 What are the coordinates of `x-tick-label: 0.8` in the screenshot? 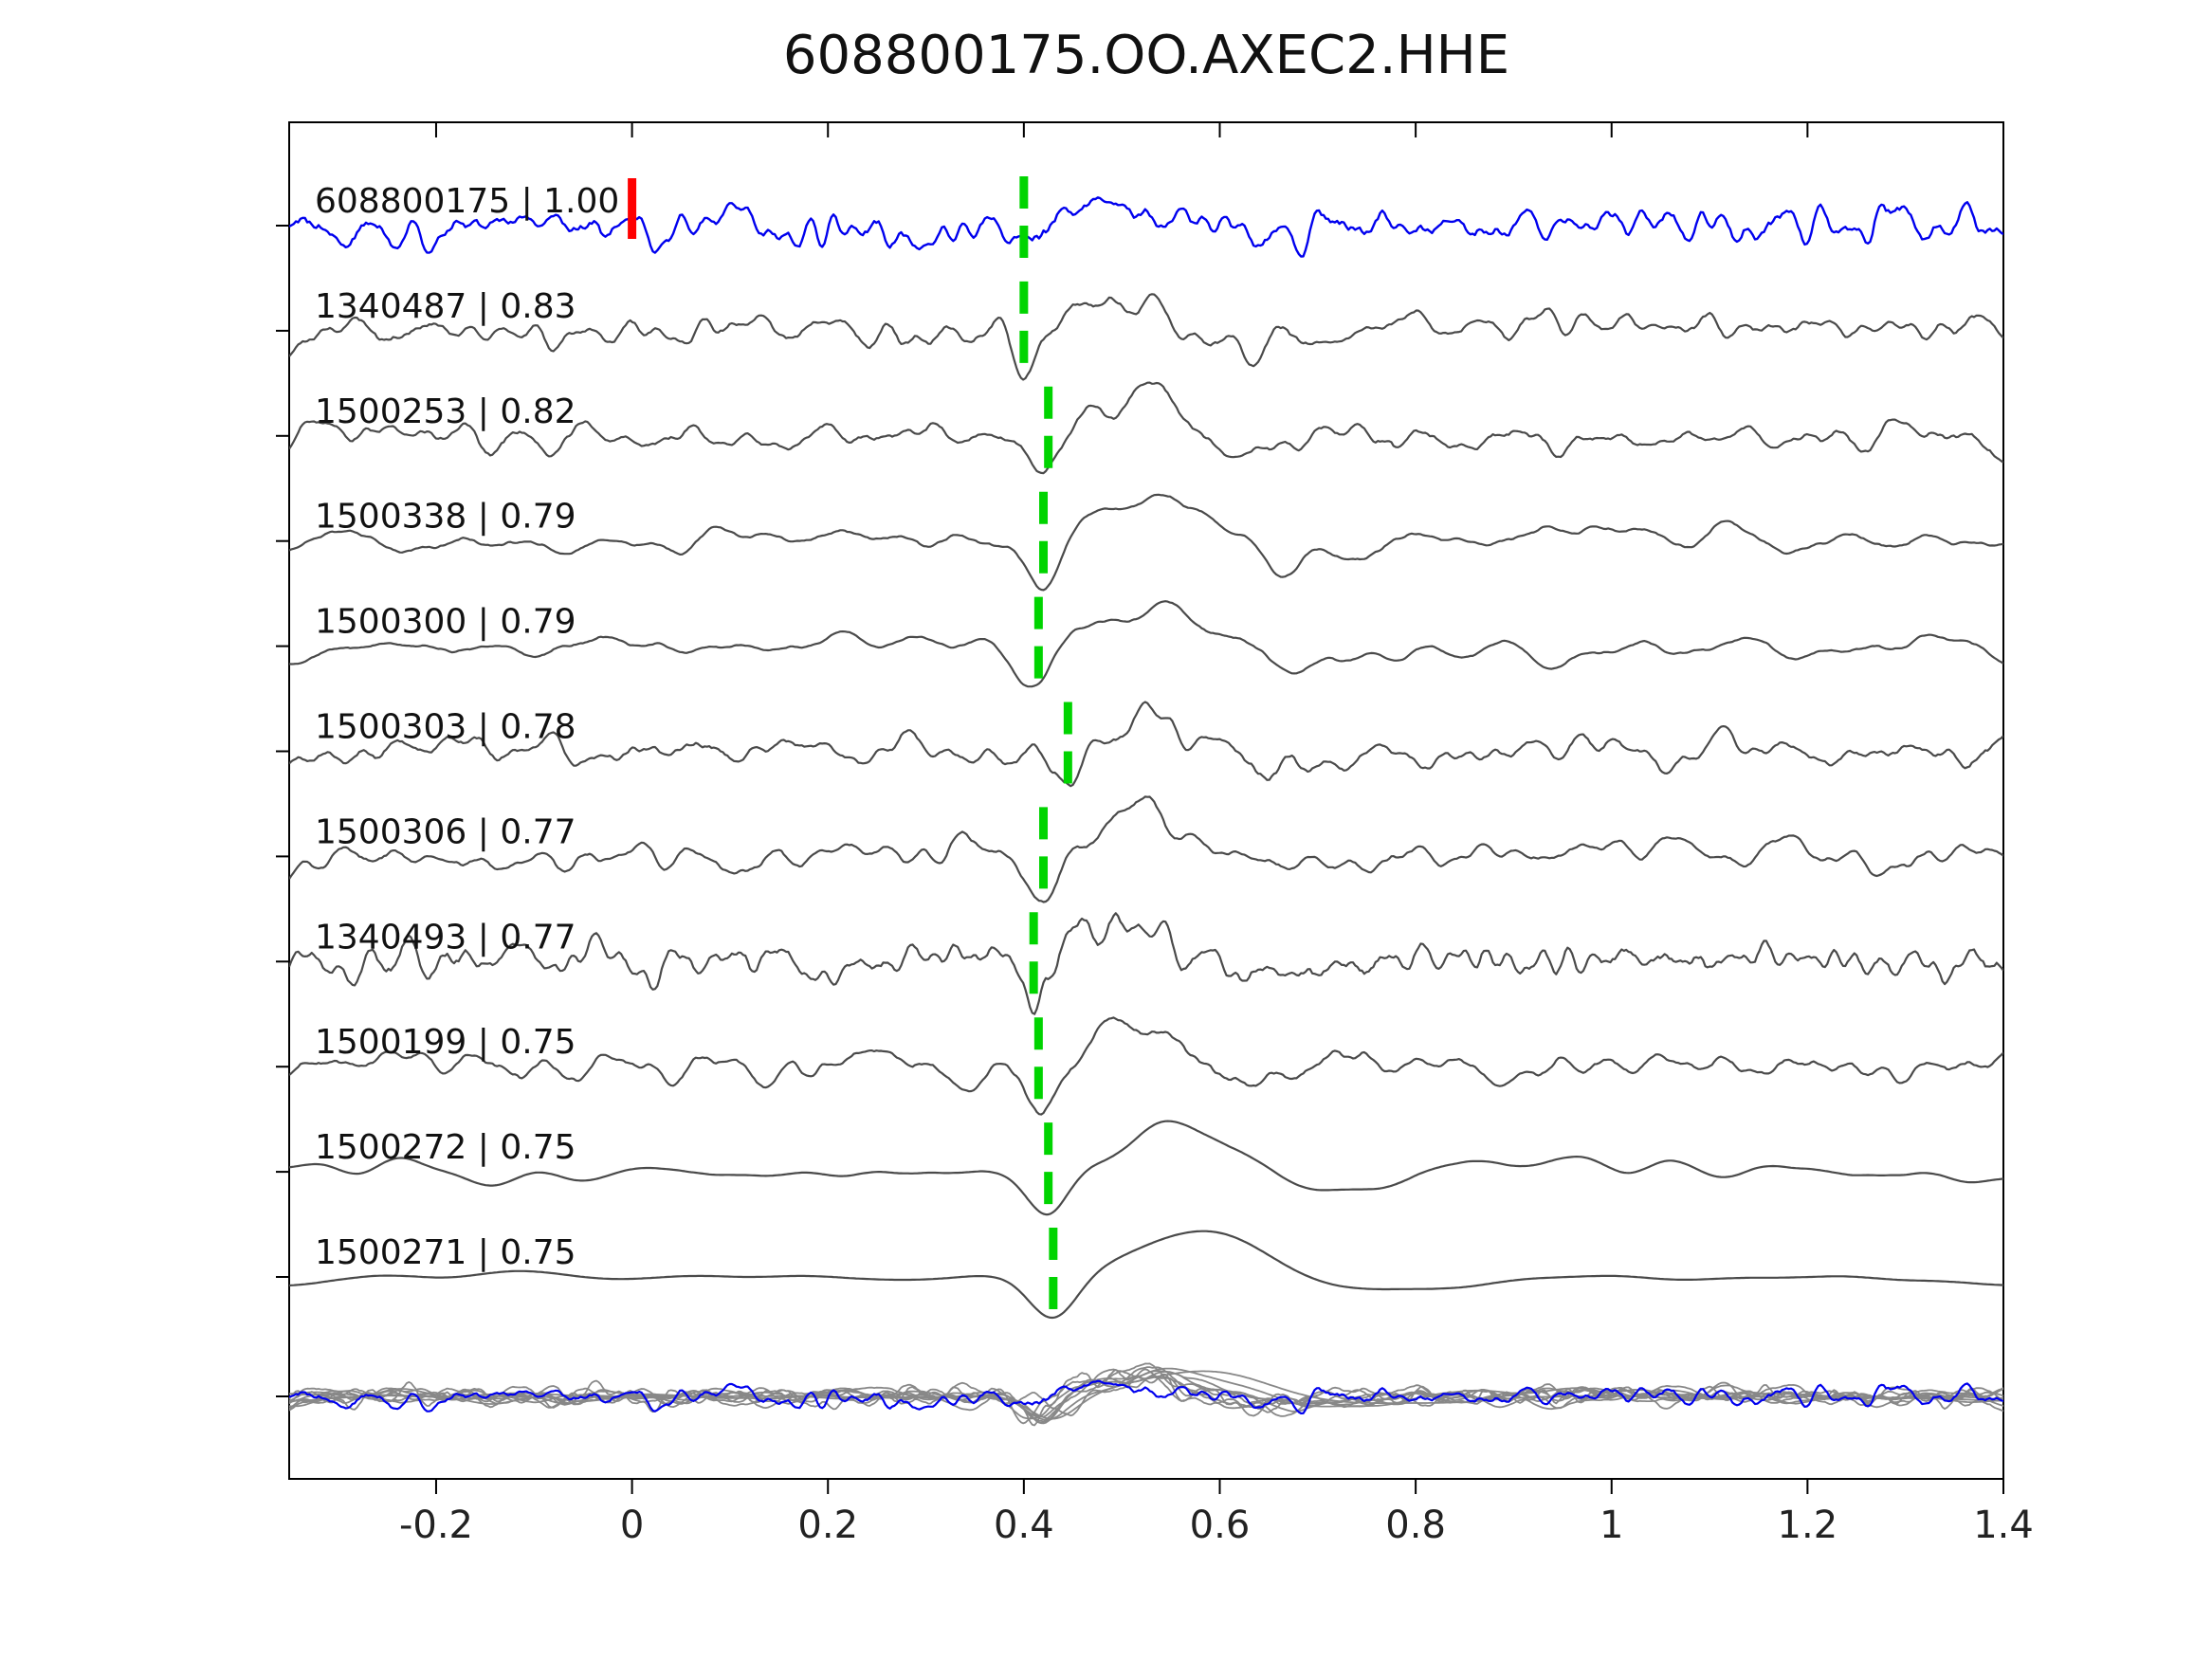 It's located at (1415, 1525).